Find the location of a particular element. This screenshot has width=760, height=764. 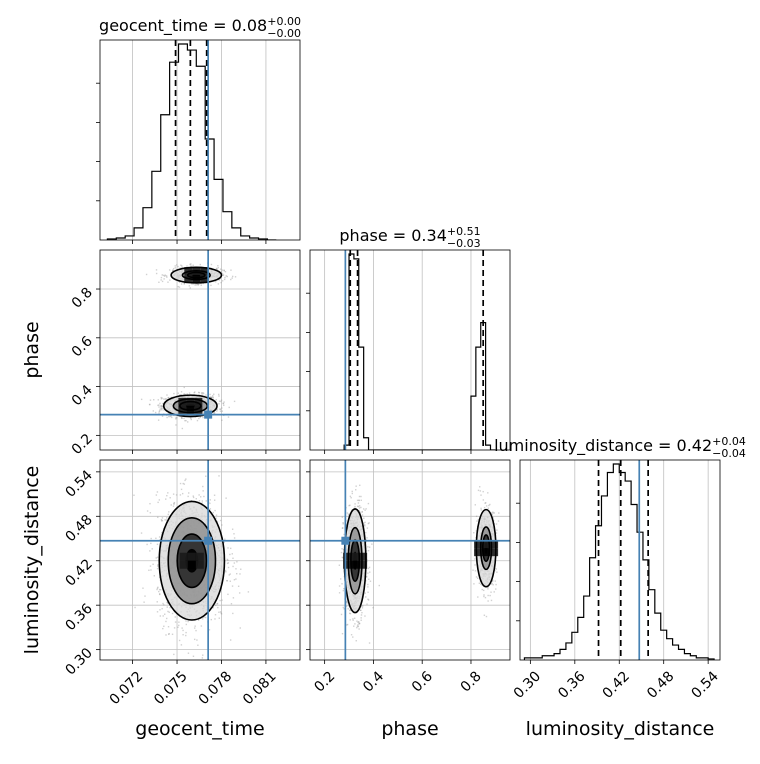

x-tick-label: 0.48 is located at coordinates (660, 684).